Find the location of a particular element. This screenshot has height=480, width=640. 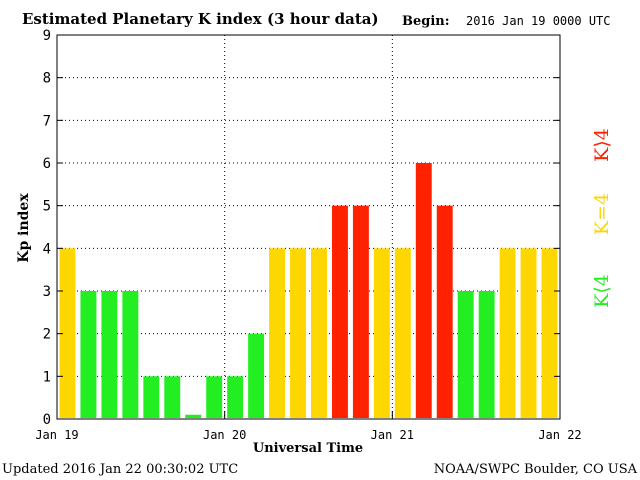

x-tick-label: Jan 19 is located at coordinates (56, 435).